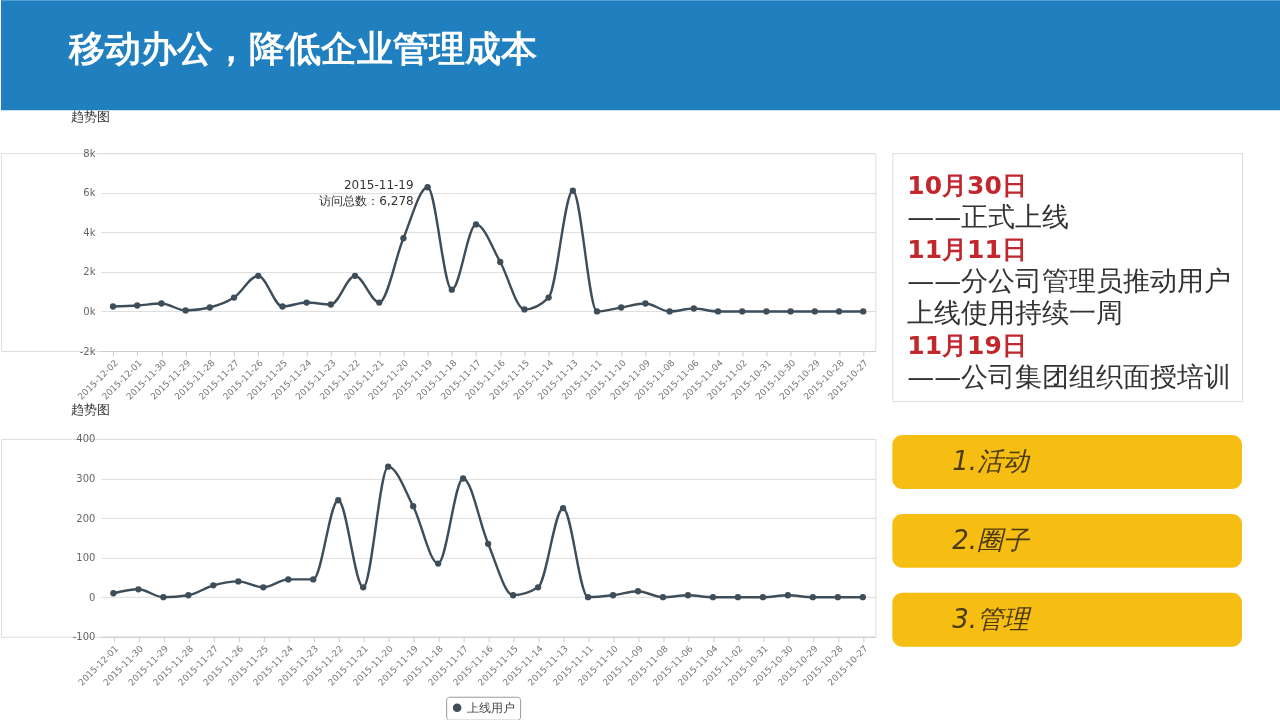  Describe the element at coordinates (967, 250) in the screenshot. I see `text: 11月11日` at that location.